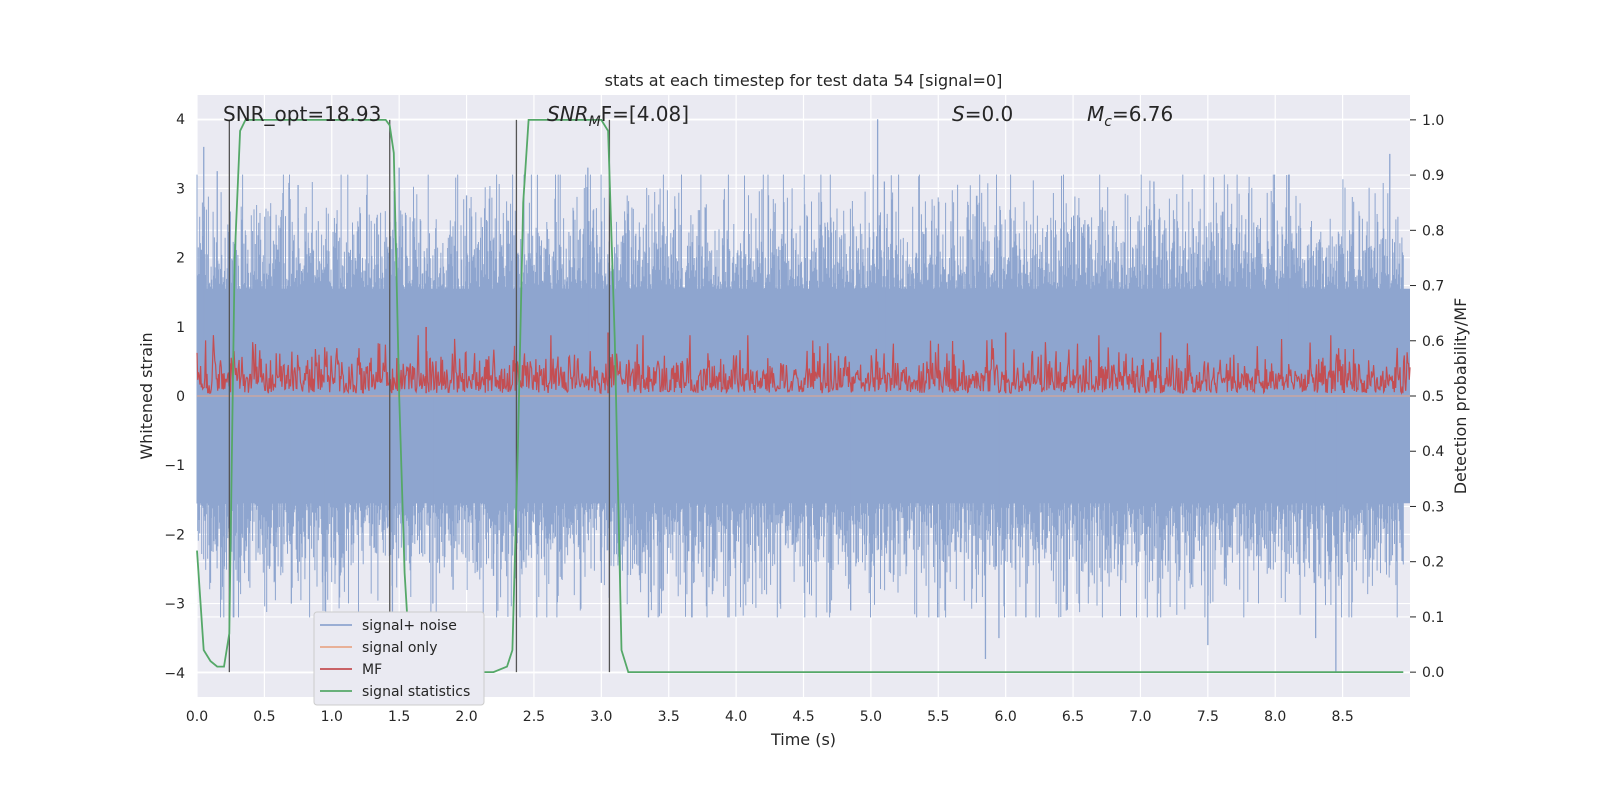  What do you see at coordinates (1073, 717) in the screenshot?
I see `x-tick-label: 6.5` at bounding box center [1073, 717].